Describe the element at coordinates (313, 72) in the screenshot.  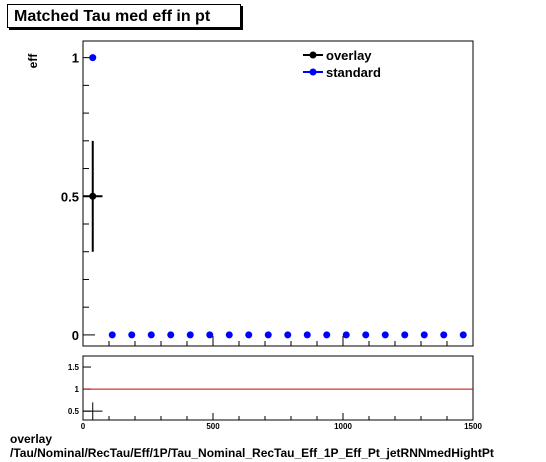
I see `legend-marker-standard` at that location.